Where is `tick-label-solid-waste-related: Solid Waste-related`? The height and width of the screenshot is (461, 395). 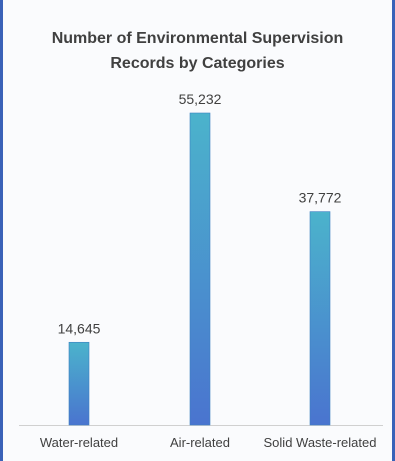 tick-label-solid-waste-related: Solid Waste-related is located at coordinates (320, 442).